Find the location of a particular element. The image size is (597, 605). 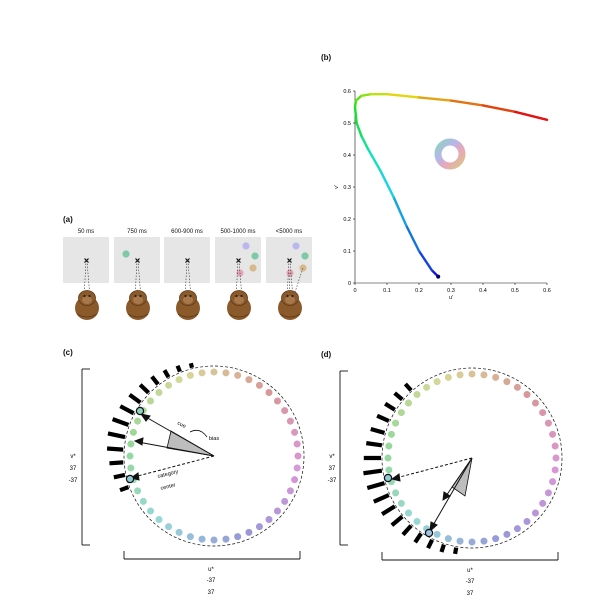

curve-endpoint-marker is located at coordinates (438, 276).